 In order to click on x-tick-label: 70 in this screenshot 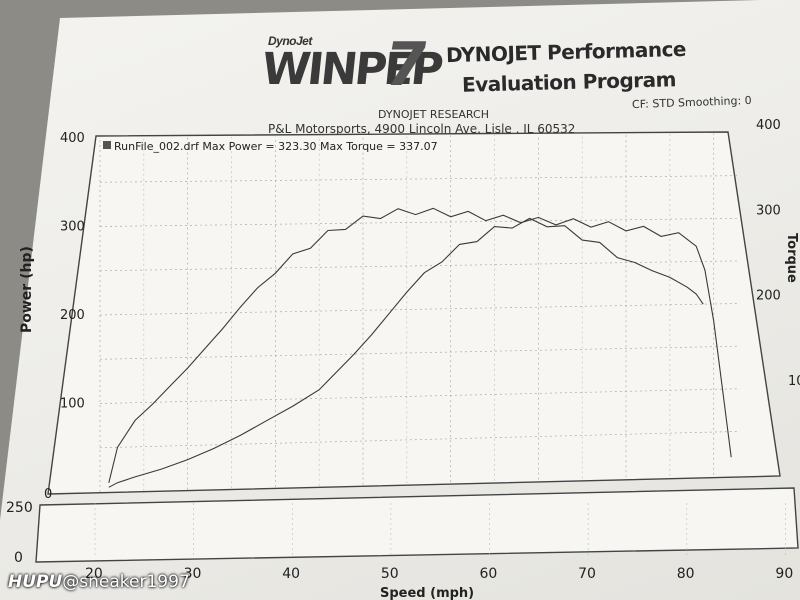, I will do `click(587, 574)`.